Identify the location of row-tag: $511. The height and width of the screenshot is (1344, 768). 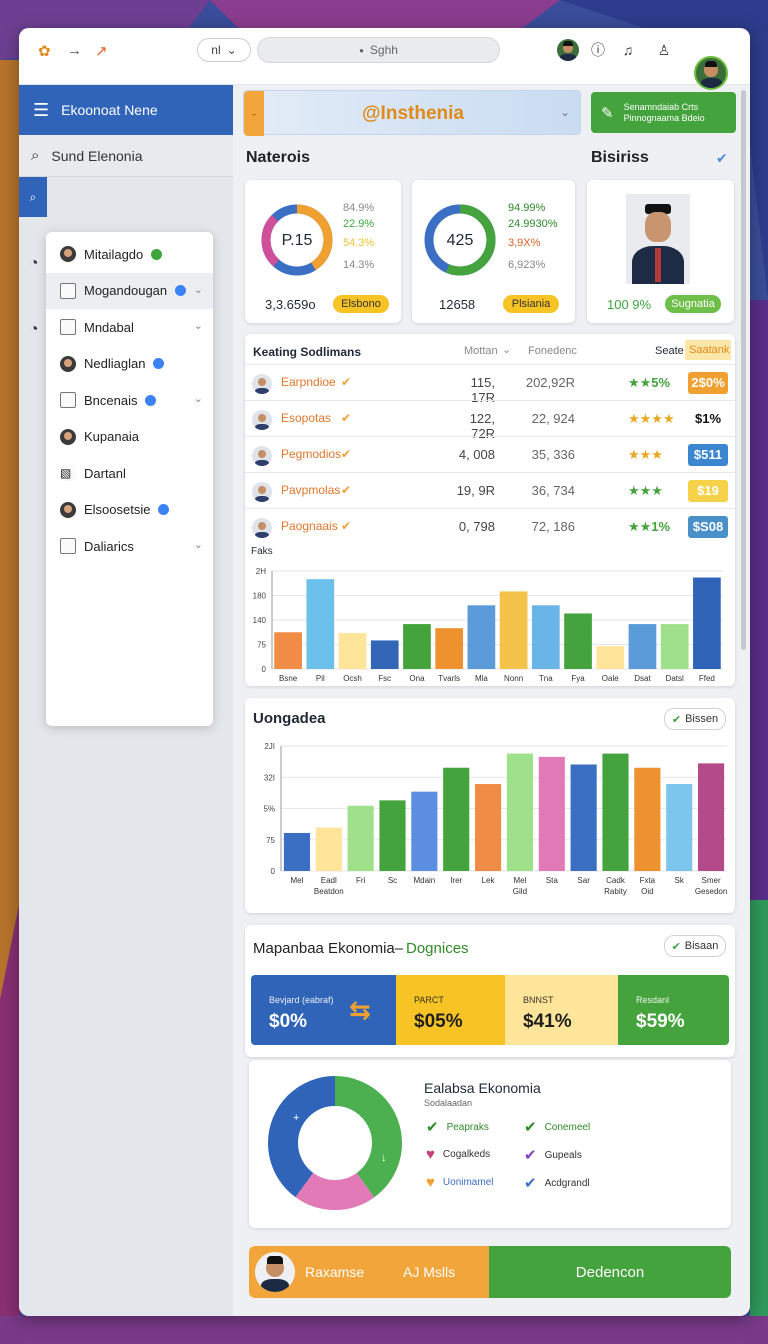
(708, 455).